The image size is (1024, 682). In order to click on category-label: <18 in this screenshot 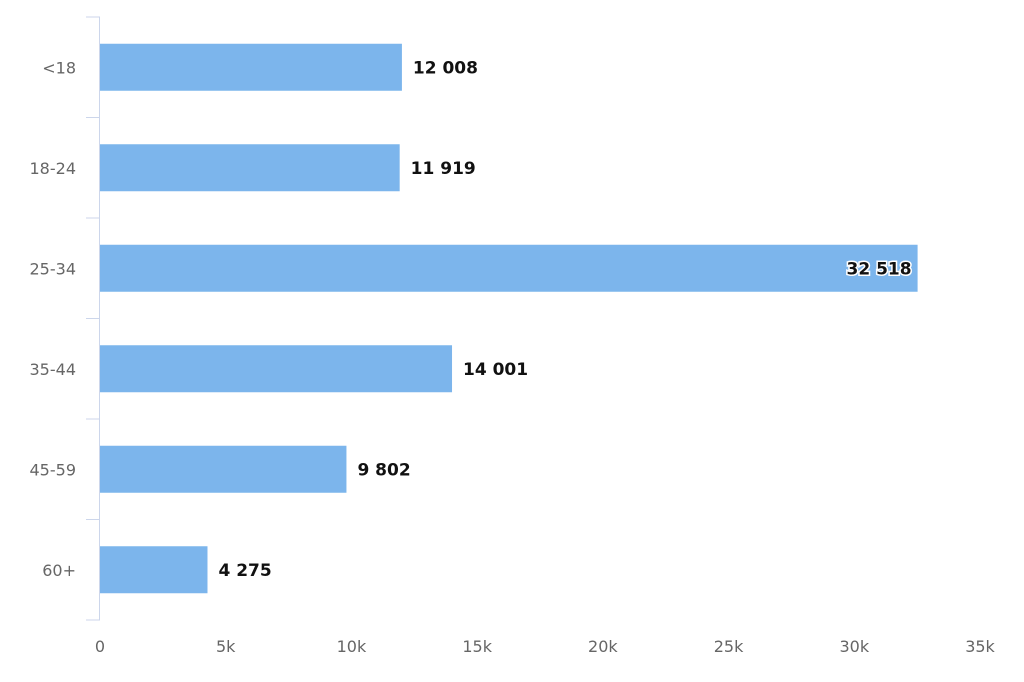, I will do `click(59, 67)`.